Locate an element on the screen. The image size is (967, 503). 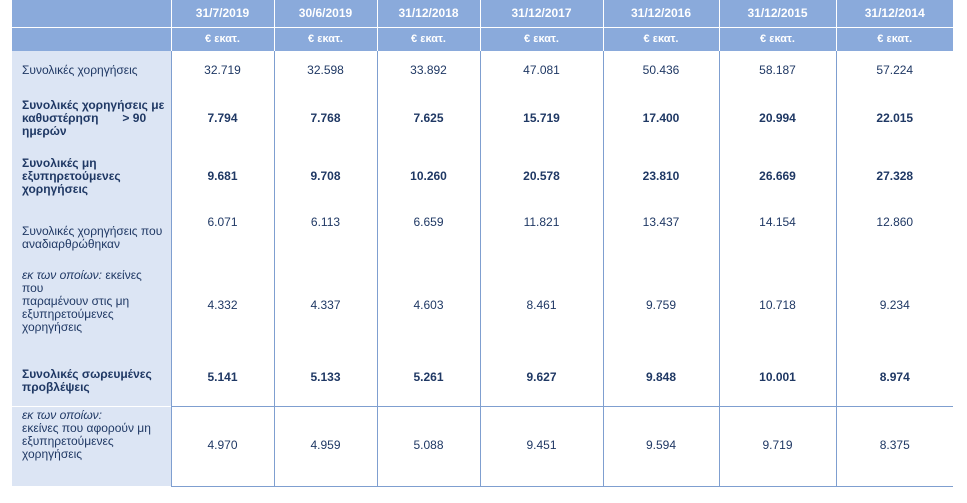
row-label: Συνολικές χορηγήσεις is located at coordinates (91, 70).